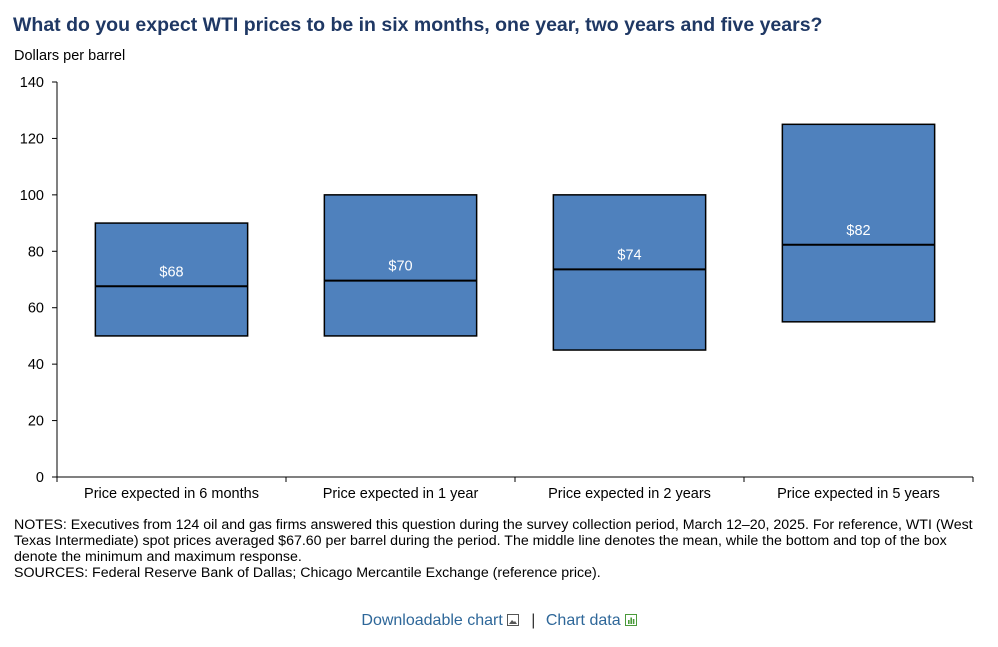  I want to click on x-tick-label: Price expected in 6 months, so click(171, 494).